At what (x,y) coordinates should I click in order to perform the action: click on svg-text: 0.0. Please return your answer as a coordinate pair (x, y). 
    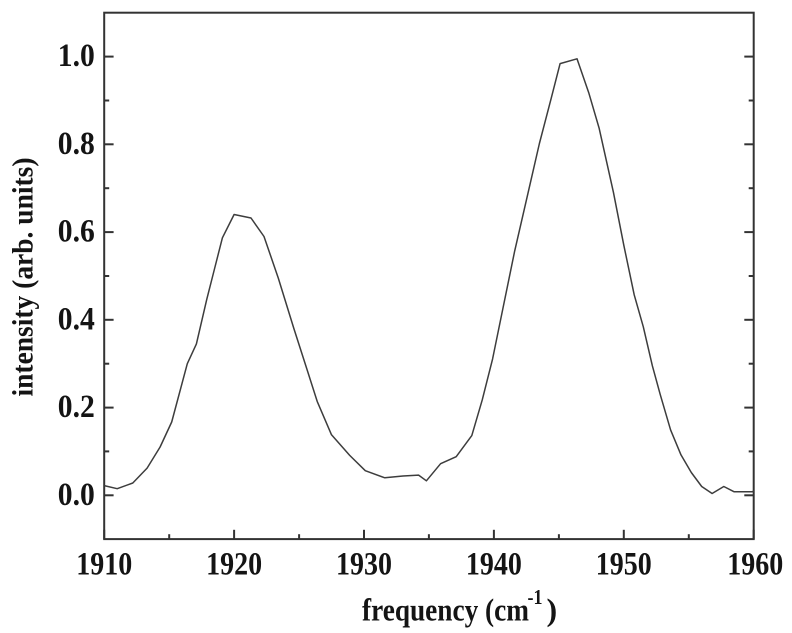
    Looking at the image, I should click on (76, 495).